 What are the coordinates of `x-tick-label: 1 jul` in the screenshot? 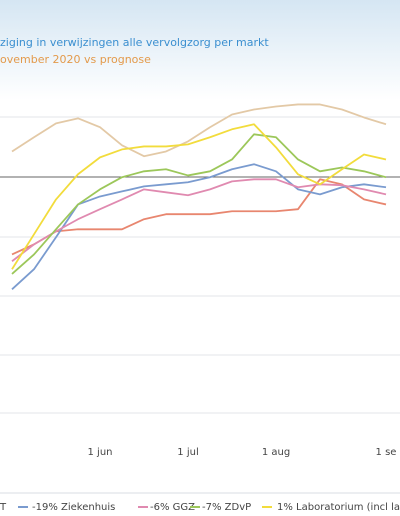 It's located at (187, 452).